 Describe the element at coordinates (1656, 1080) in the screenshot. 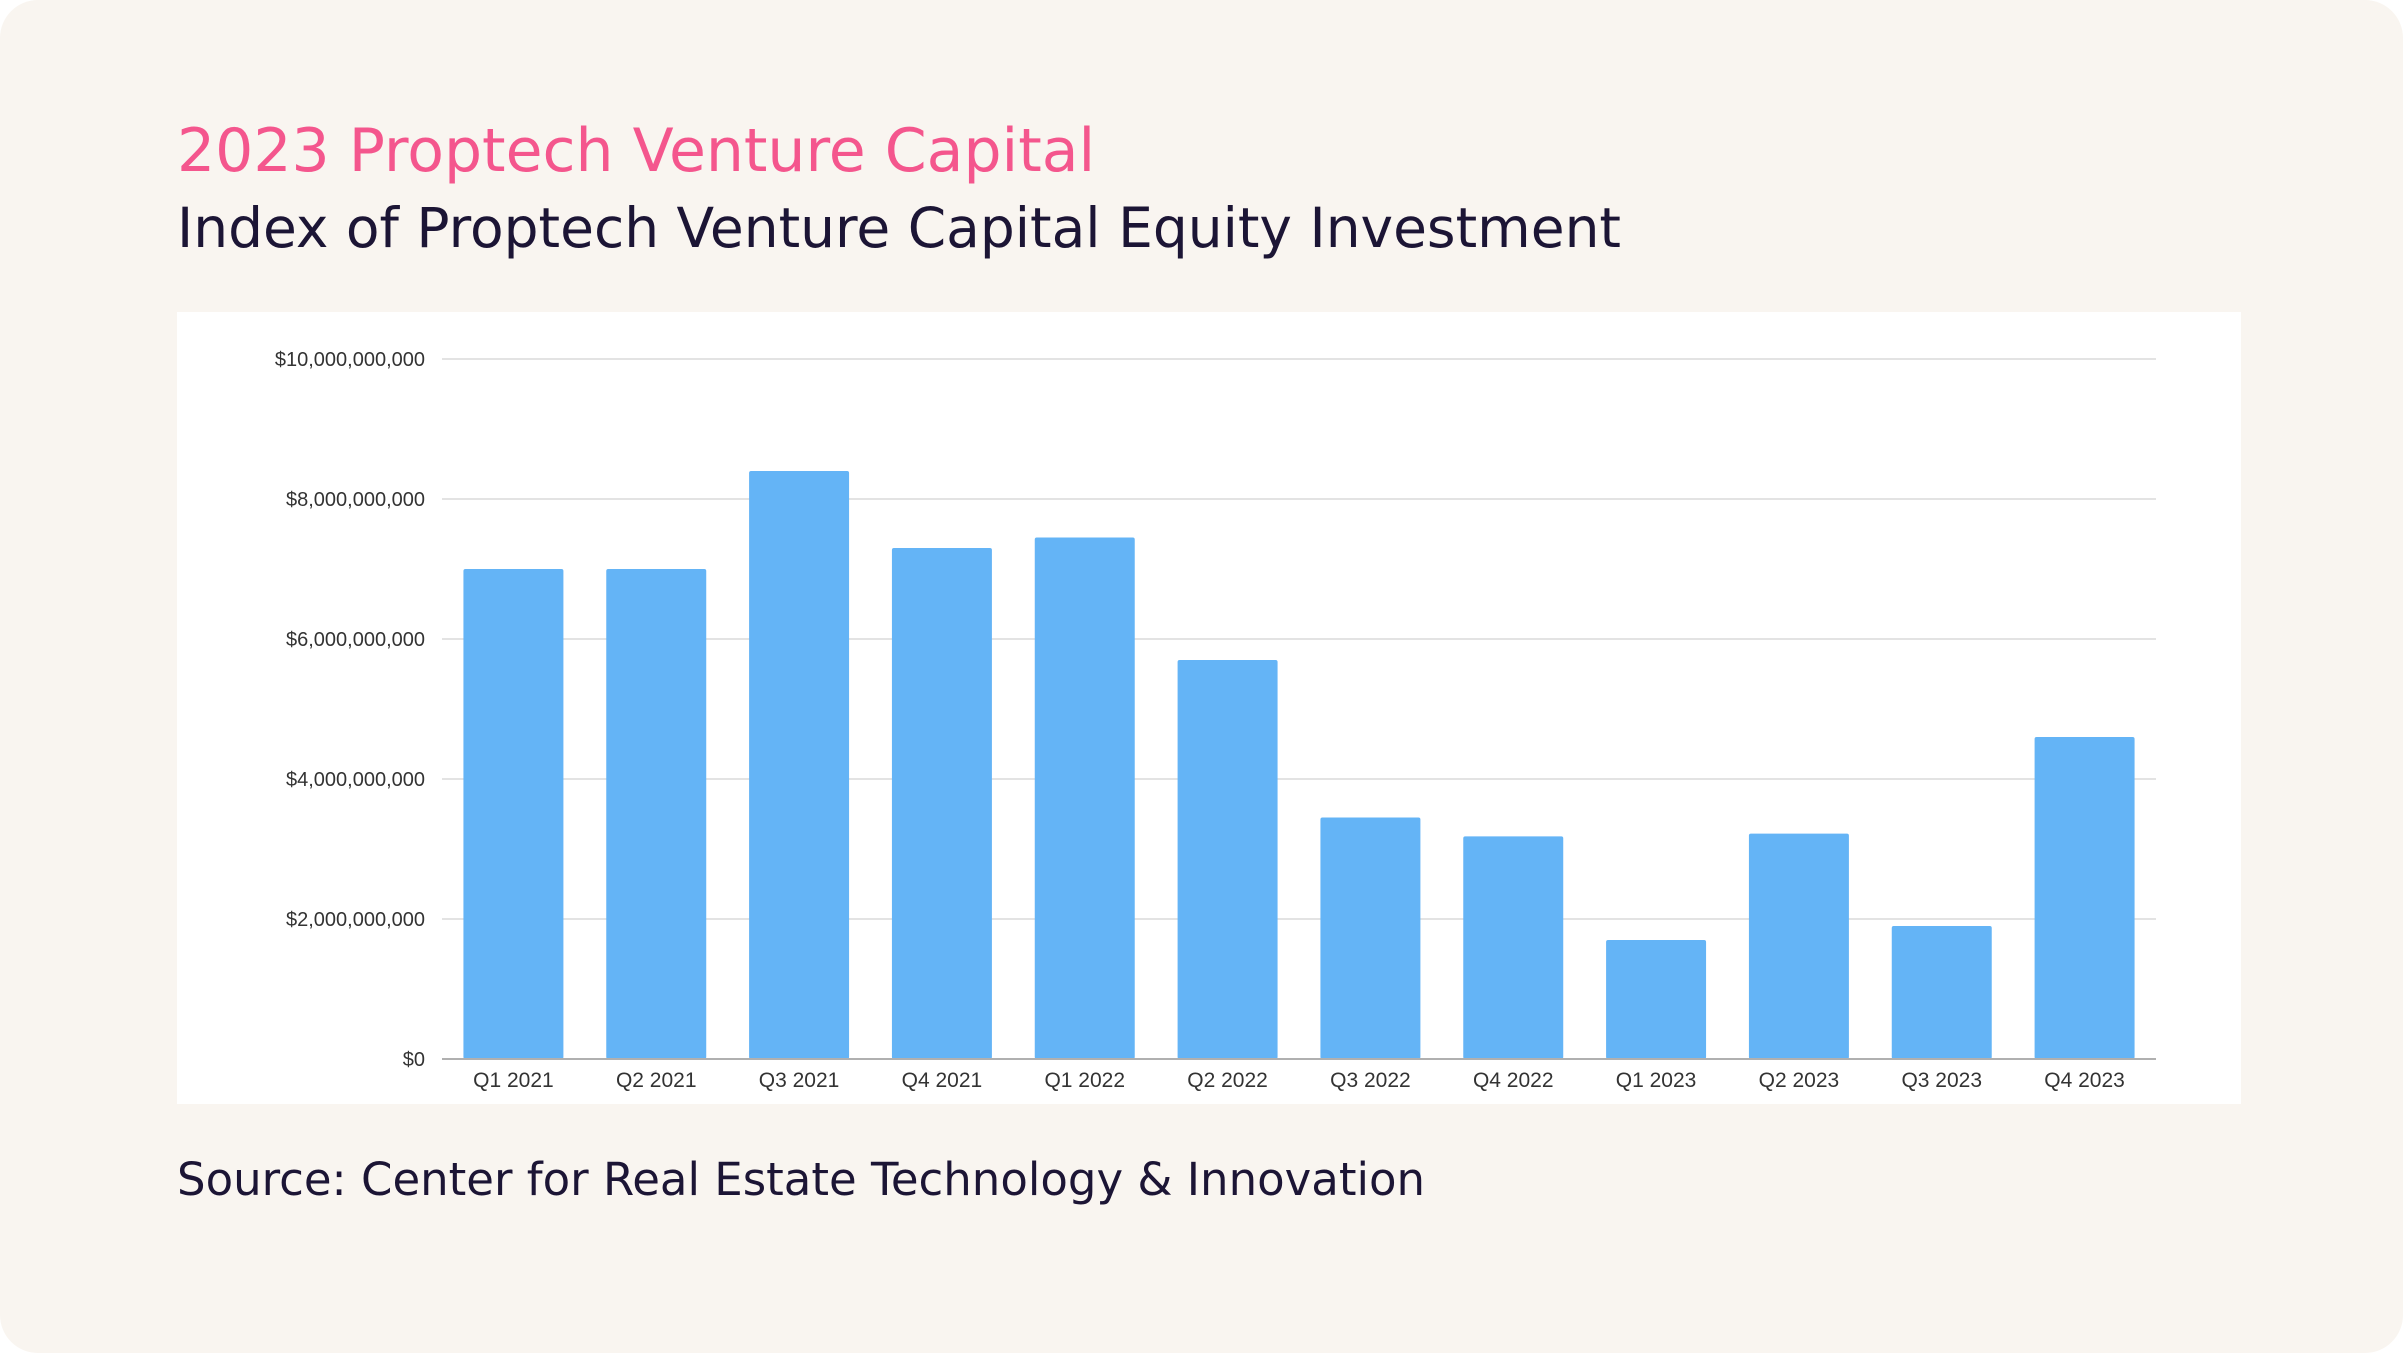

I see `x-tick-label: Q1 2023` at that location.